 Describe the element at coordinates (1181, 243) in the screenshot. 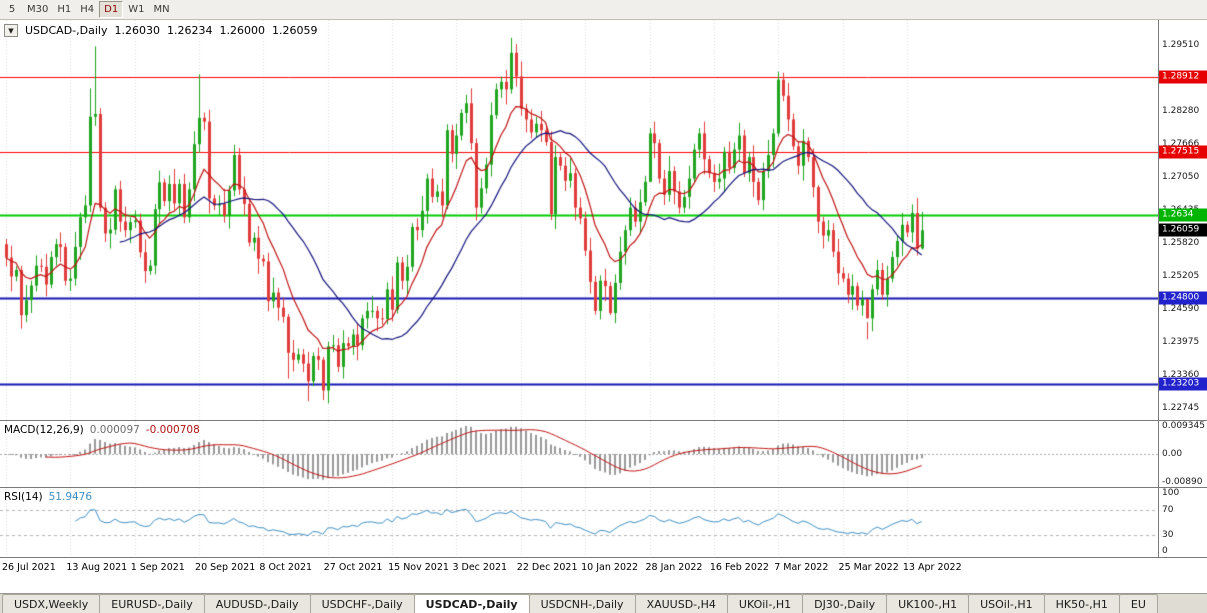

I see `price-tick: 1.25820` at that location.